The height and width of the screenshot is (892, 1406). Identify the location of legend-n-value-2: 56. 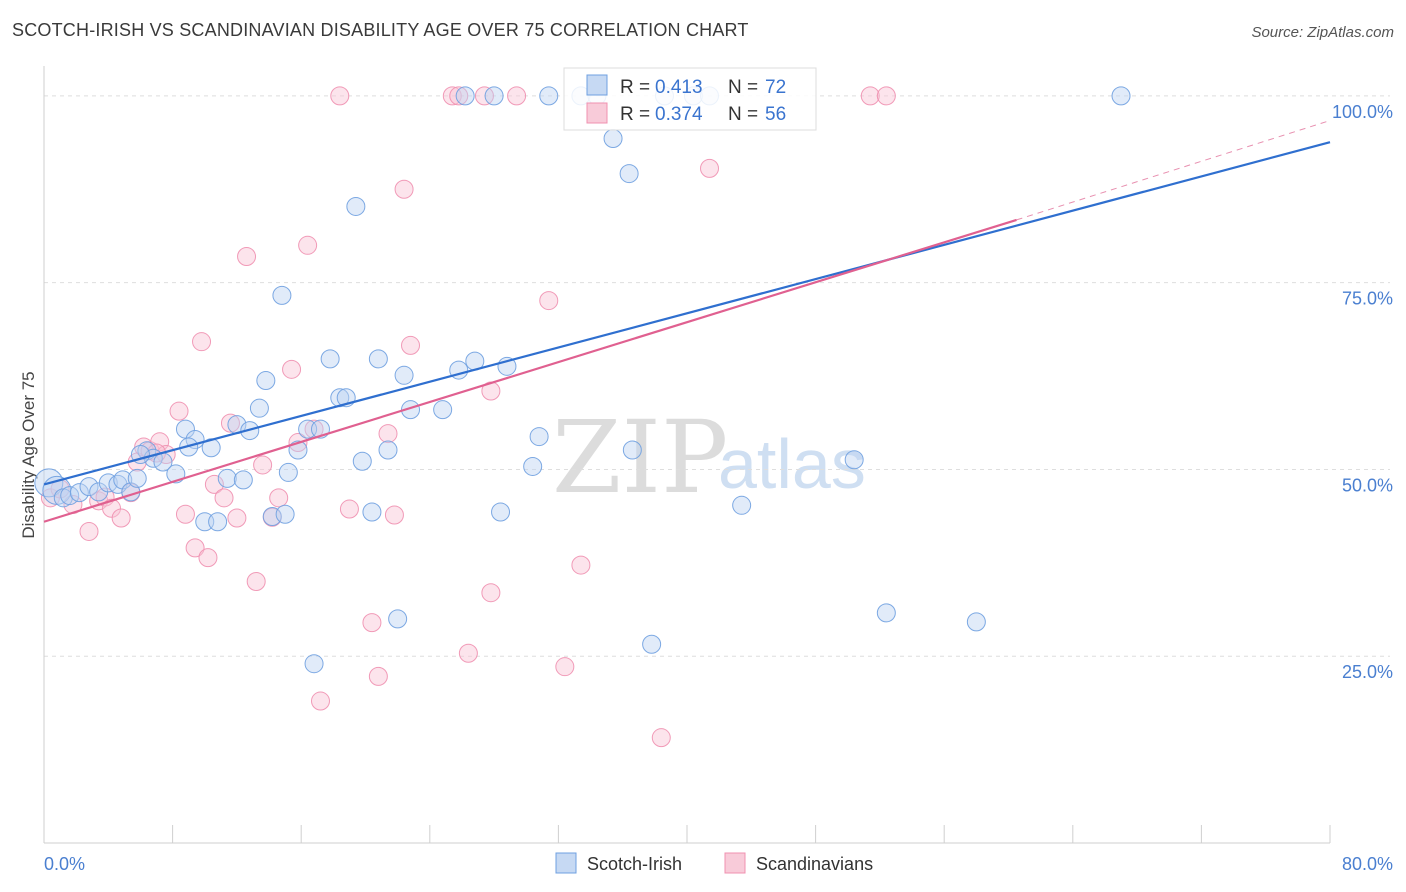
(775, 114).